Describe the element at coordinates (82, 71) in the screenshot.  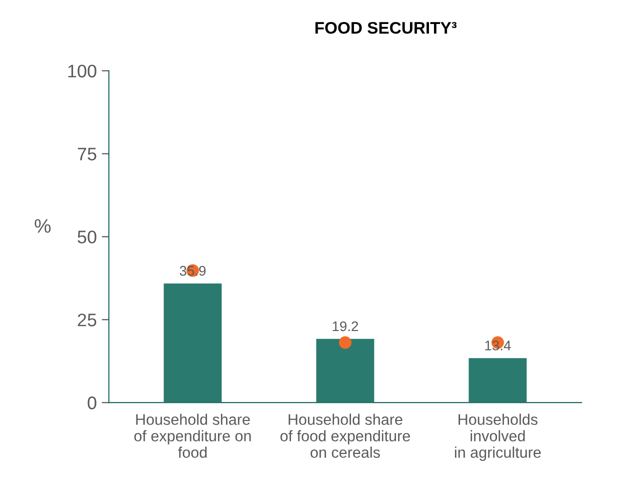
I see `y-tick-label: 100` at that location.